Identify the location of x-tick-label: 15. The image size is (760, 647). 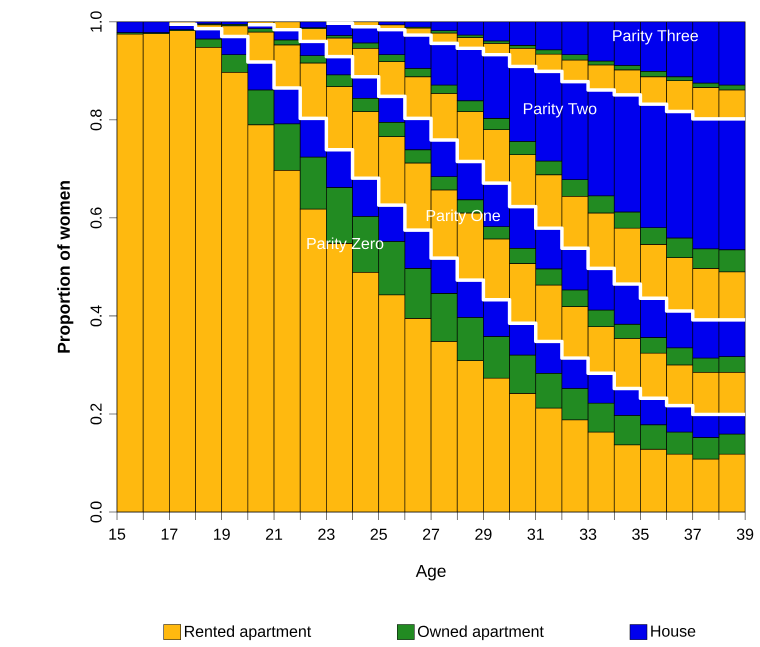
(117, 534).